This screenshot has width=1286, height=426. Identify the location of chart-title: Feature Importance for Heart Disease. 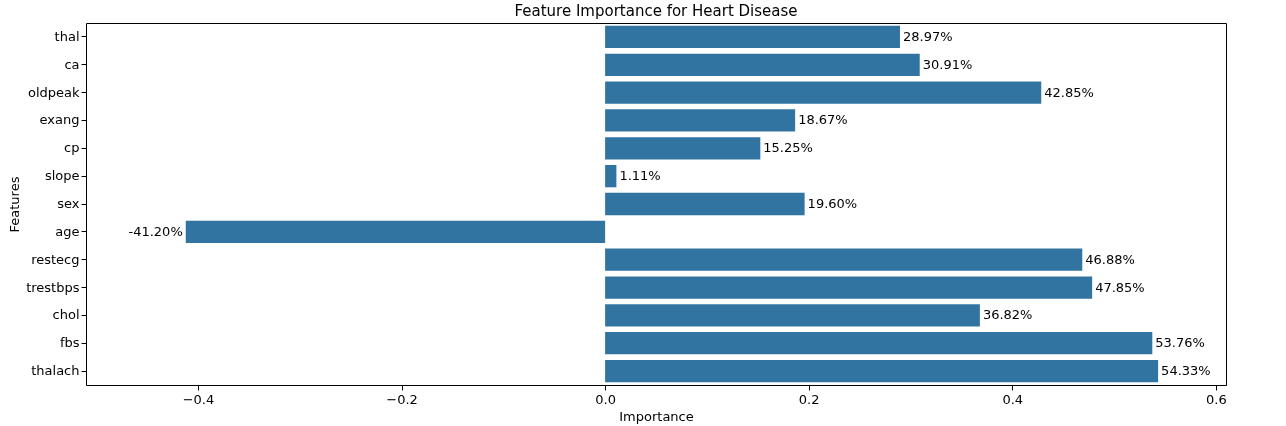
(656, 11).